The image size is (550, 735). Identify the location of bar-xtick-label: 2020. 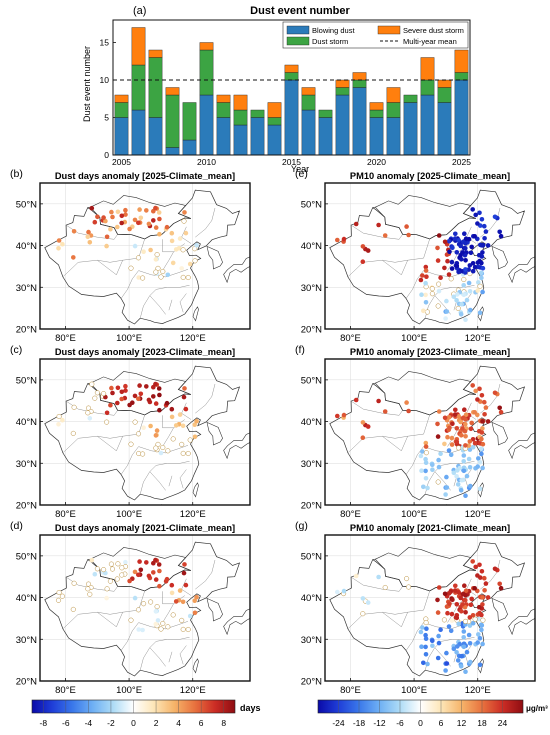
(376, 162).